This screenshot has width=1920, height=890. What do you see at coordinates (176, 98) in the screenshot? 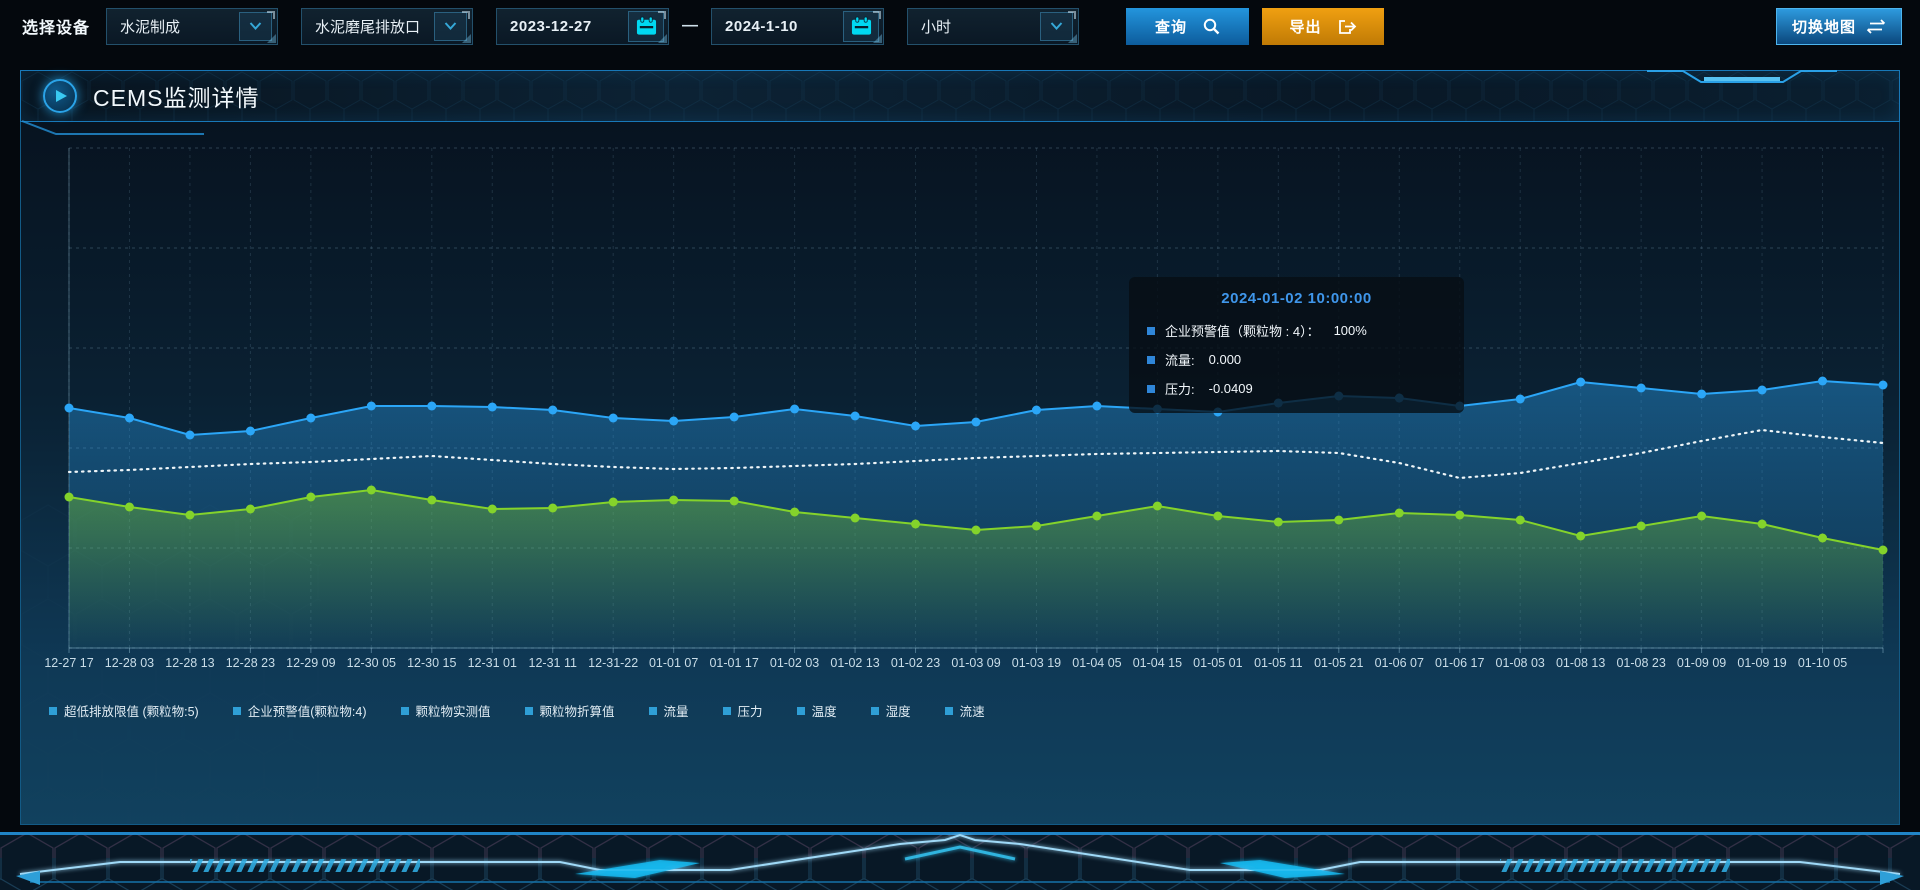
I see `page-title: CEMS监测详情` at bounding box center [176, 98].